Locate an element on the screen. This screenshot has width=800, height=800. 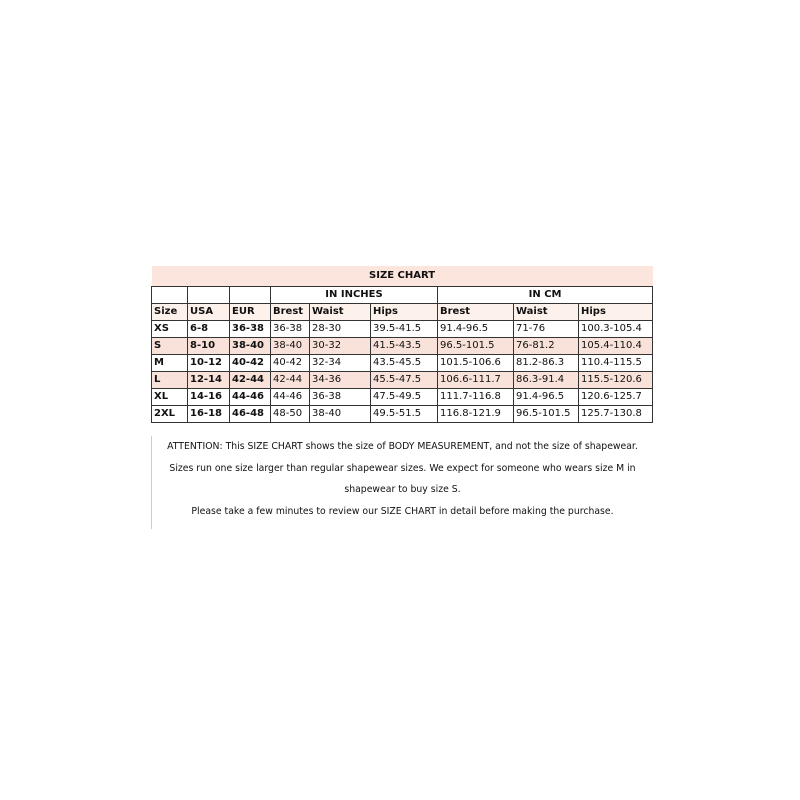
table-cell: 16-18 is located at coordinates (208, 414).